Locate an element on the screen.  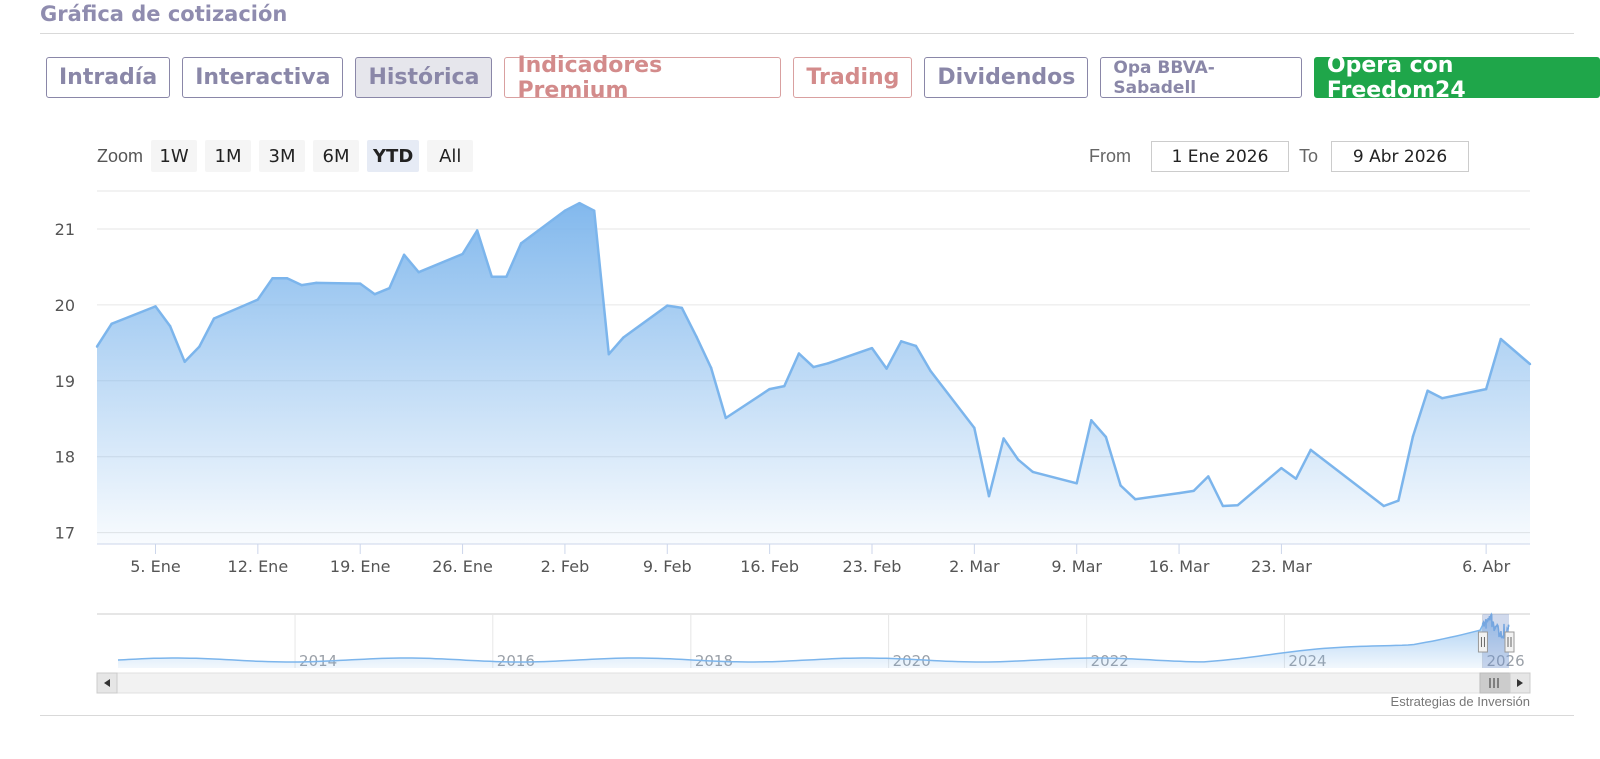
title-divider is located at coordinates (807, 33).